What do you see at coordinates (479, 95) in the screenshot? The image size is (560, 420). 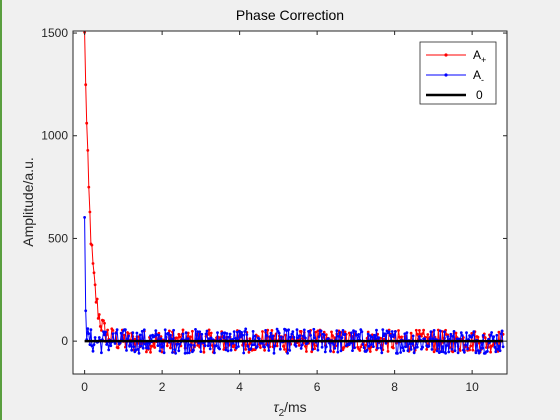 I see `legend-label-zero: 0` at bounding box center [479, 95].